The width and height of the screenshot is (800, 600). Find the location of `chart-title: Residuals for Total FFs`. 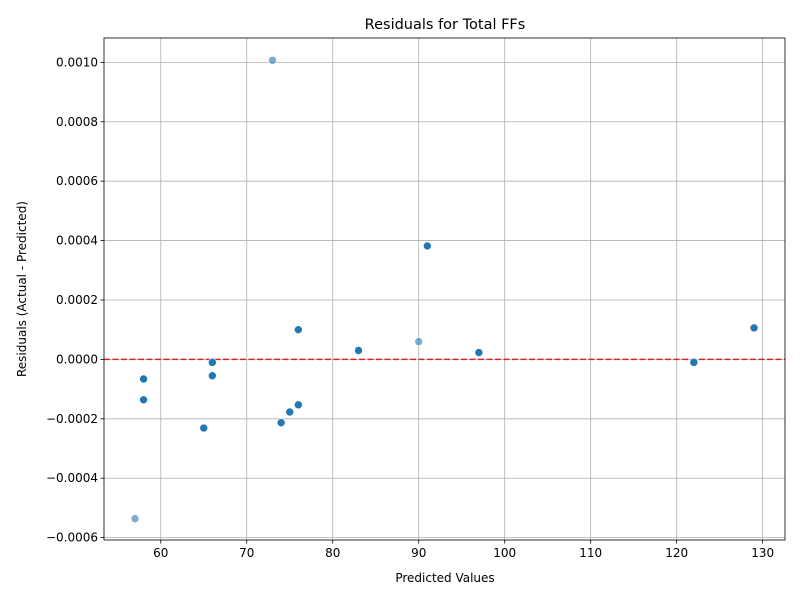

chart-title: Residuals for Total FFs is located at coordinates (445, 25).